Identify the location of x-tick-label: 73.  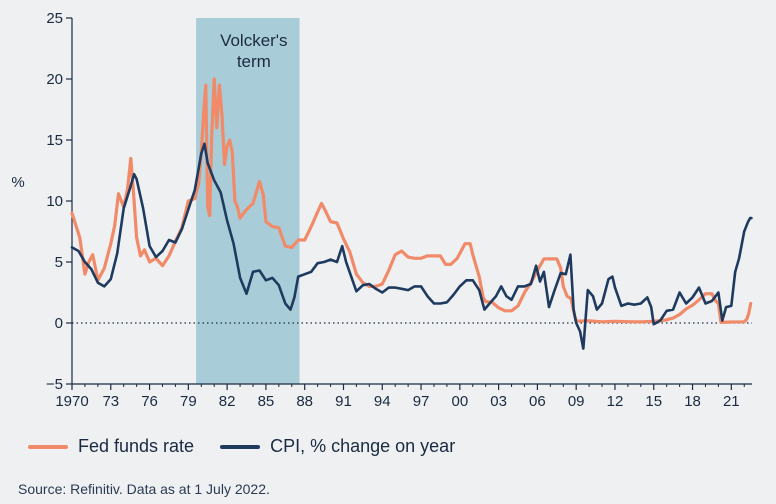
(110, 401).